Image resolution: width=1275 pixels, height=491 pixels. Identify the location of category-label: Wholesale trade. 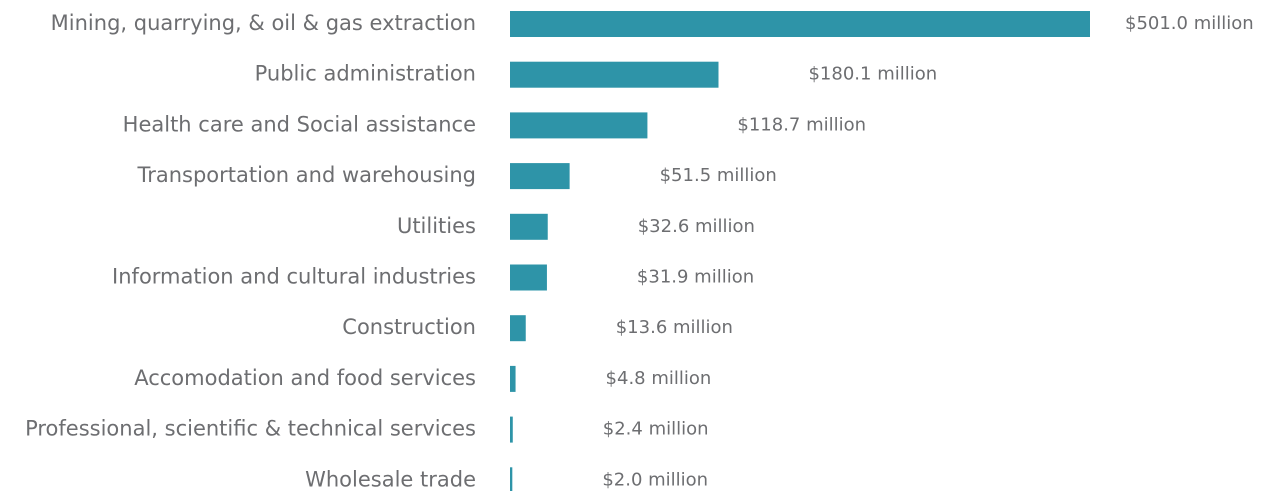
(390, 479).